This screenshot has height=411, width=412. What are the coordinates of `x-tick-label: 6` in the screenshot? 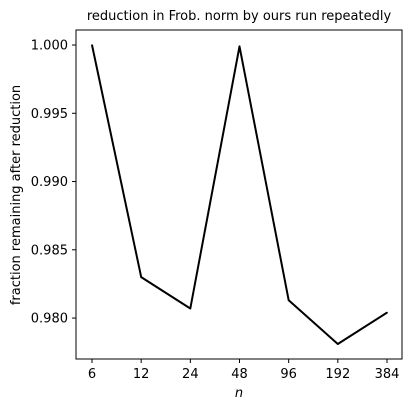 It's located at (92, 374).